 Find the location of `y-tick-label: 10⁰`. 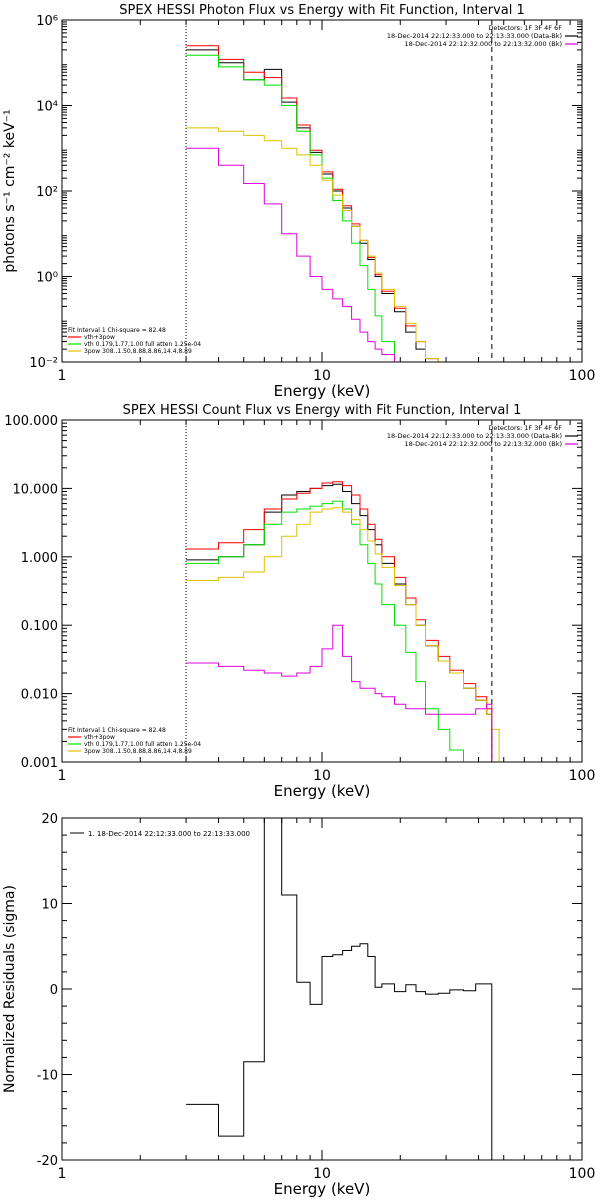

y-tick-label: 10⁰ is located at coordinates (47, 278).